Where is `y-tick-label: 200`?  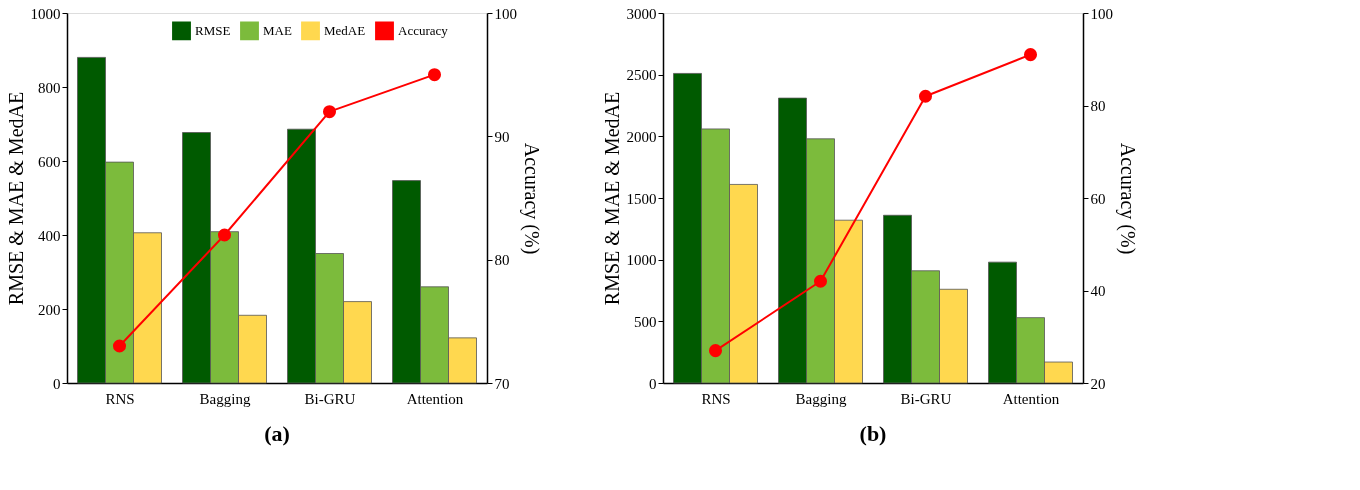
y-tick-label: 200 is located at coordinates (49, 309).